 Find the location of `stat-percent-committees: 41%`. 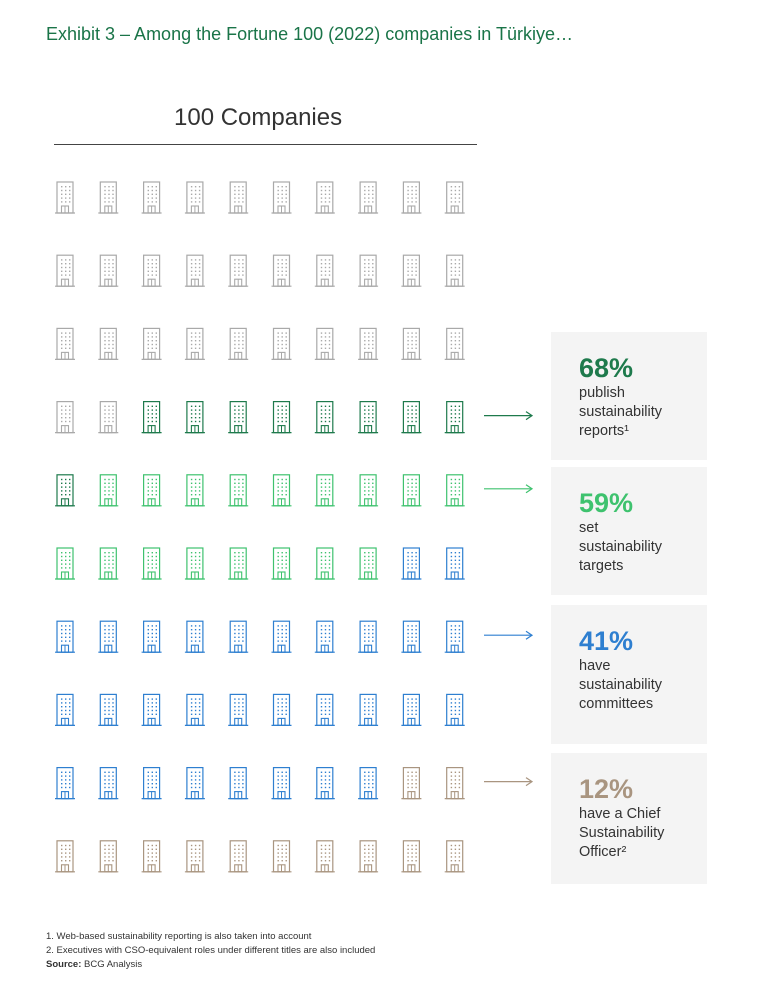

stat-percent-committees: 41% is located at coordinates (606, 641).